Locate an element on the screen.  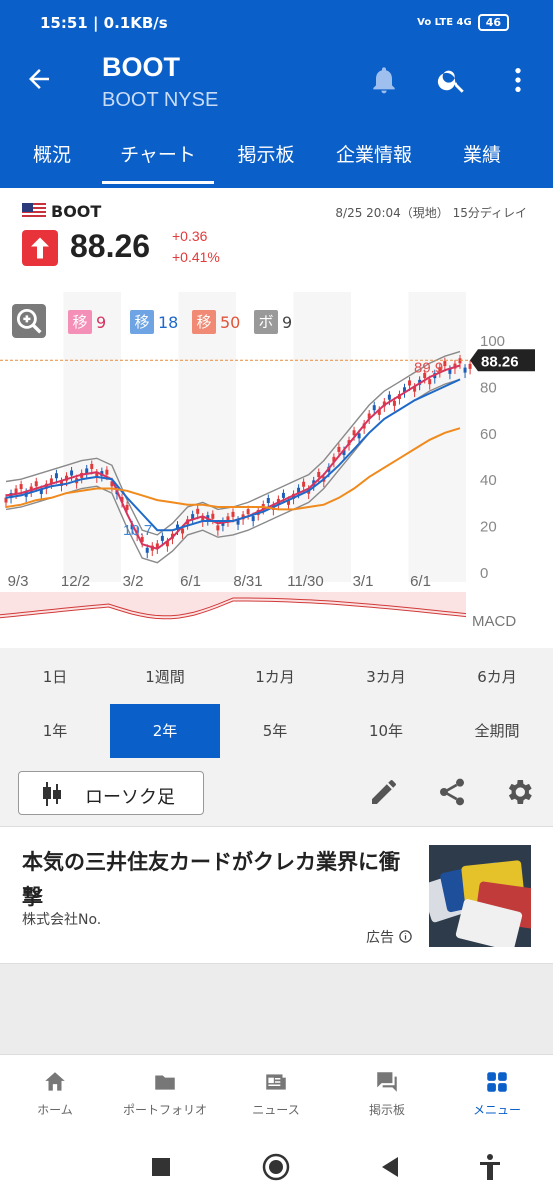
legend-value: 18 is located at coordinates (168, 322).